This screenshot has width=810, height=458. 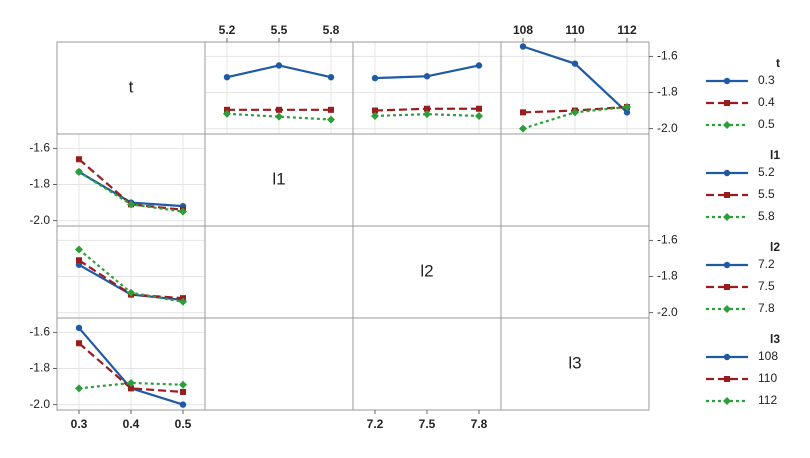 What do you see at coordinates (766, 102) in the screenshot?
I see `legend-label: 0.4` at bounding box center [766, 102].